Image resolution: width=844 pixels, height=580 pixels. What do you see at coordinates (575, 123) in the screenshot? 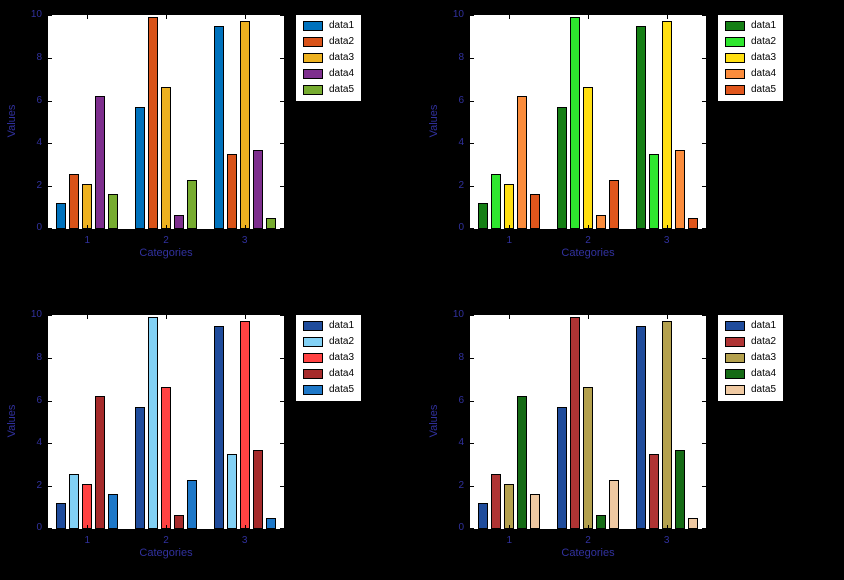
I see `bar-data2-cat2` at bounding box center [575, 123].